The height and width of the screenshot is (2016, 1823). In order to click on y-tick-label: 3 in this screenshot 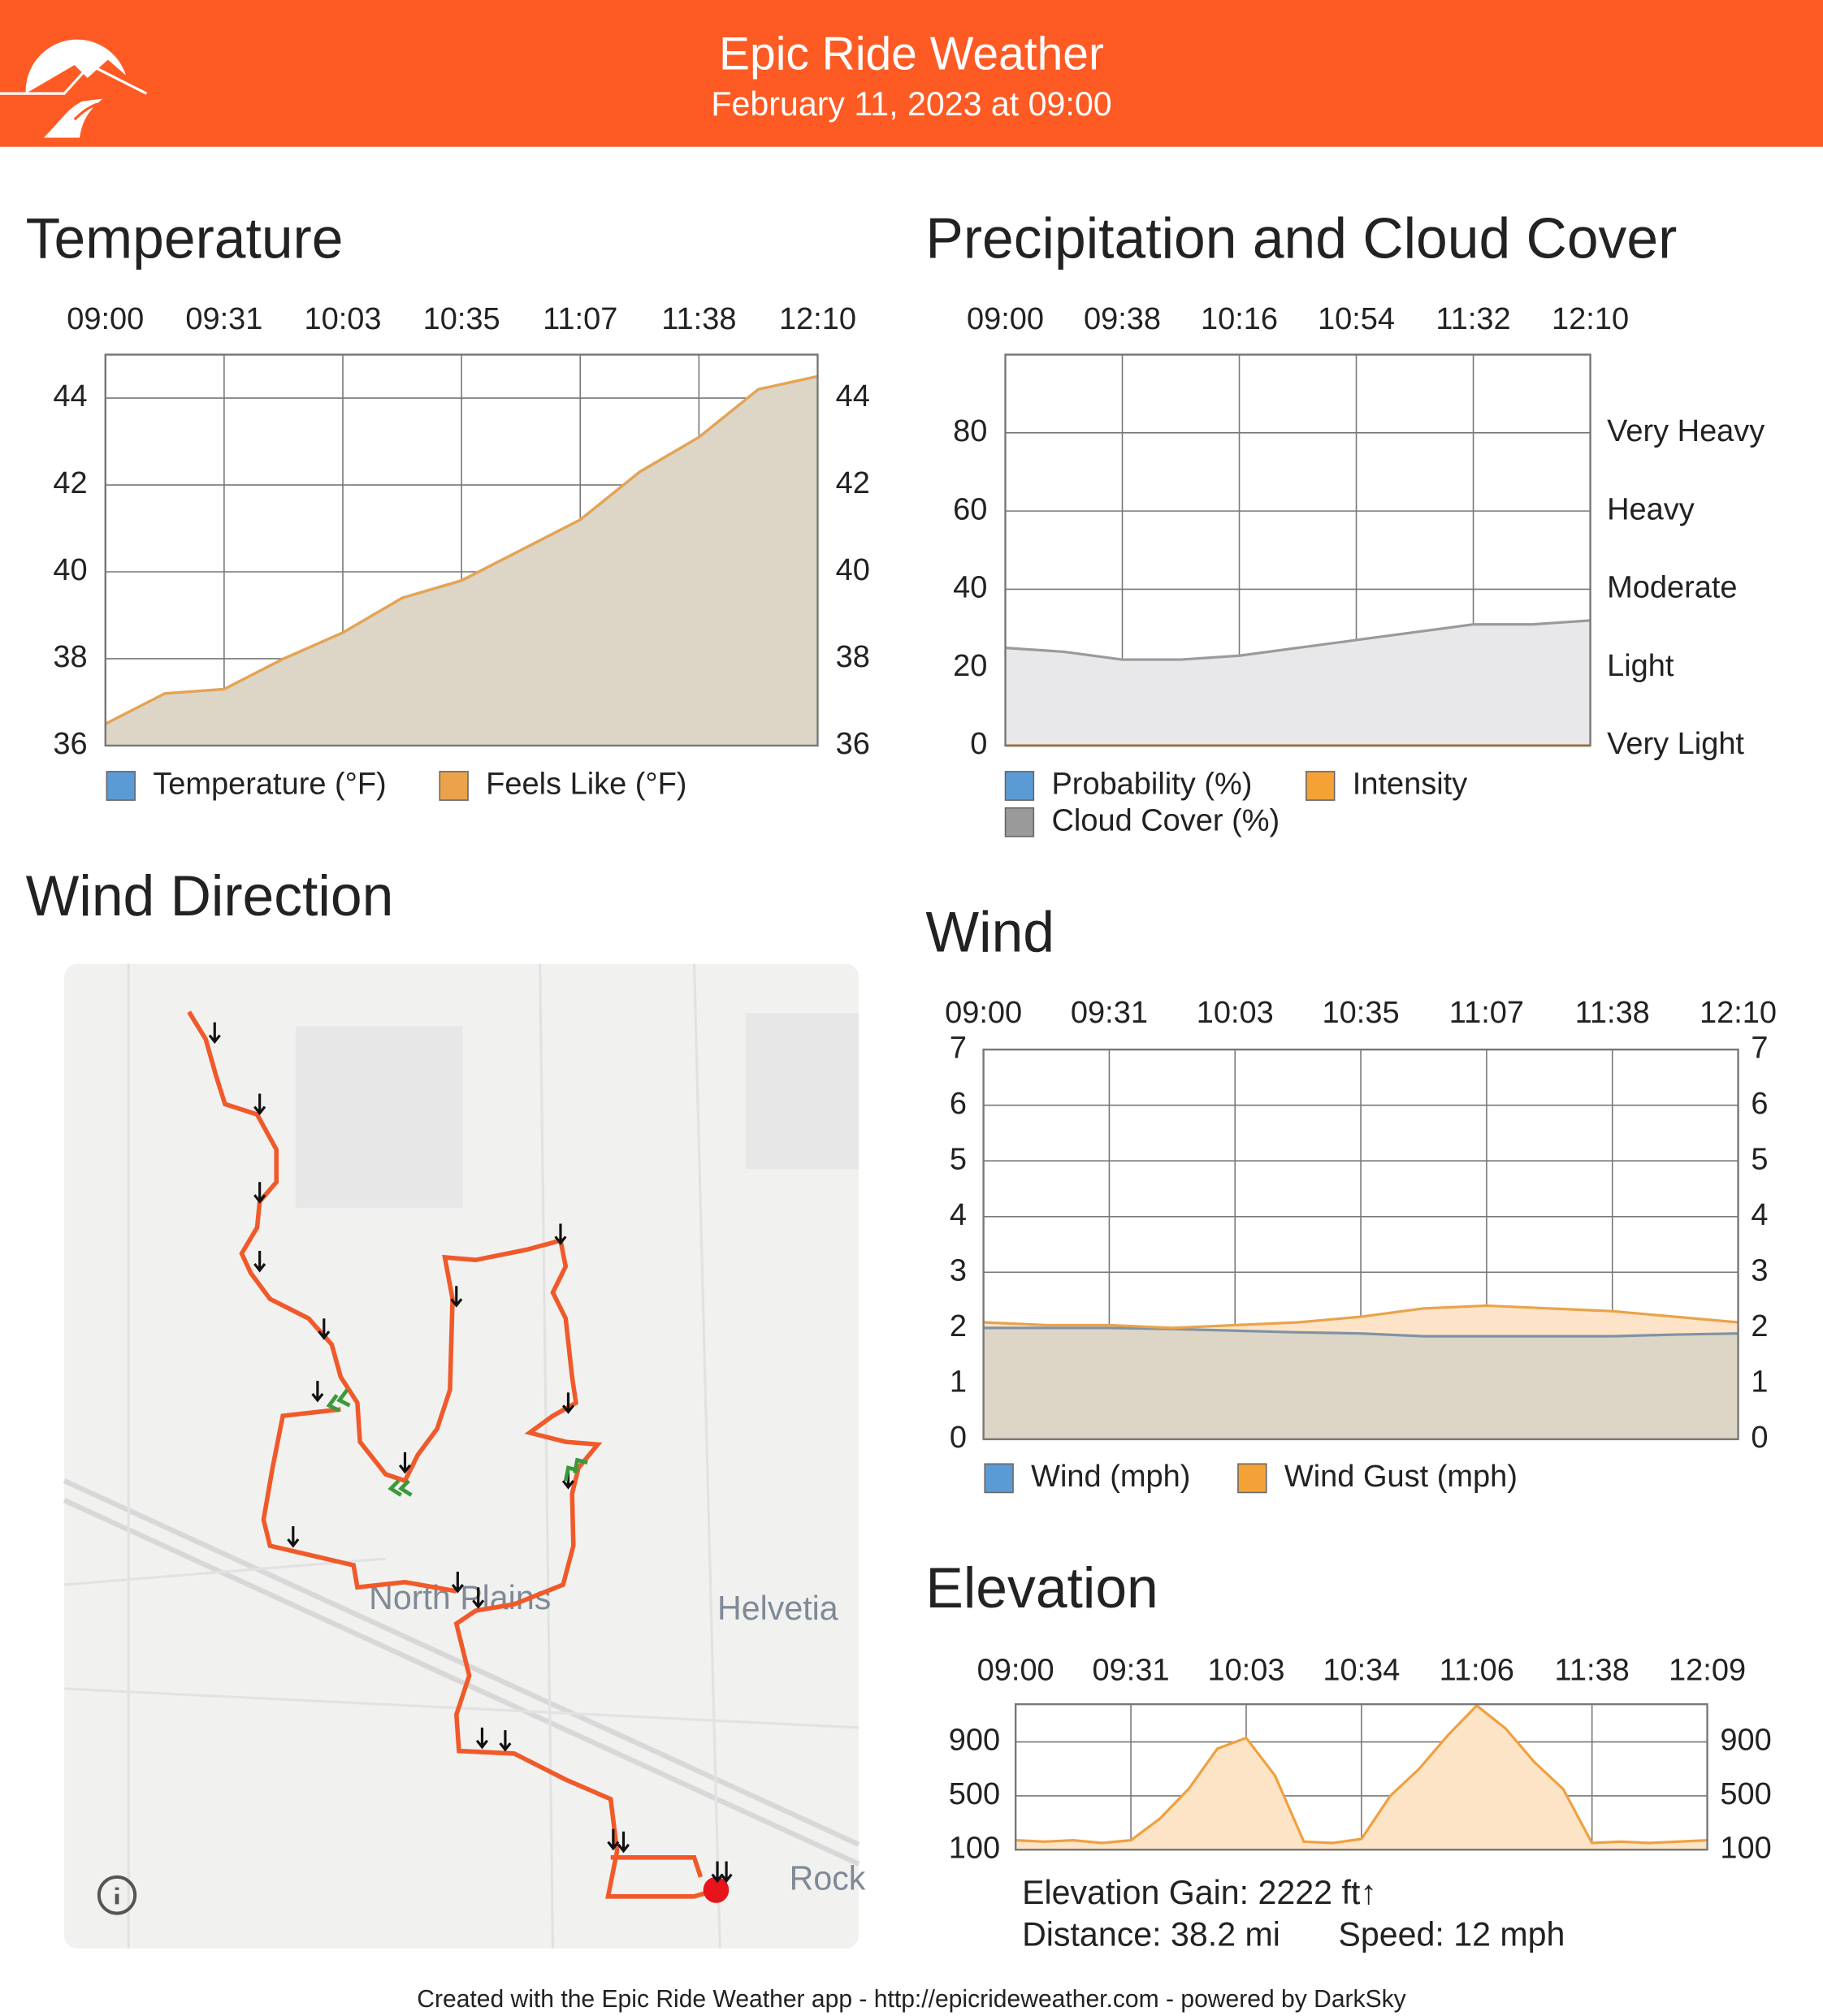, I will do `click(958, 1270)`.